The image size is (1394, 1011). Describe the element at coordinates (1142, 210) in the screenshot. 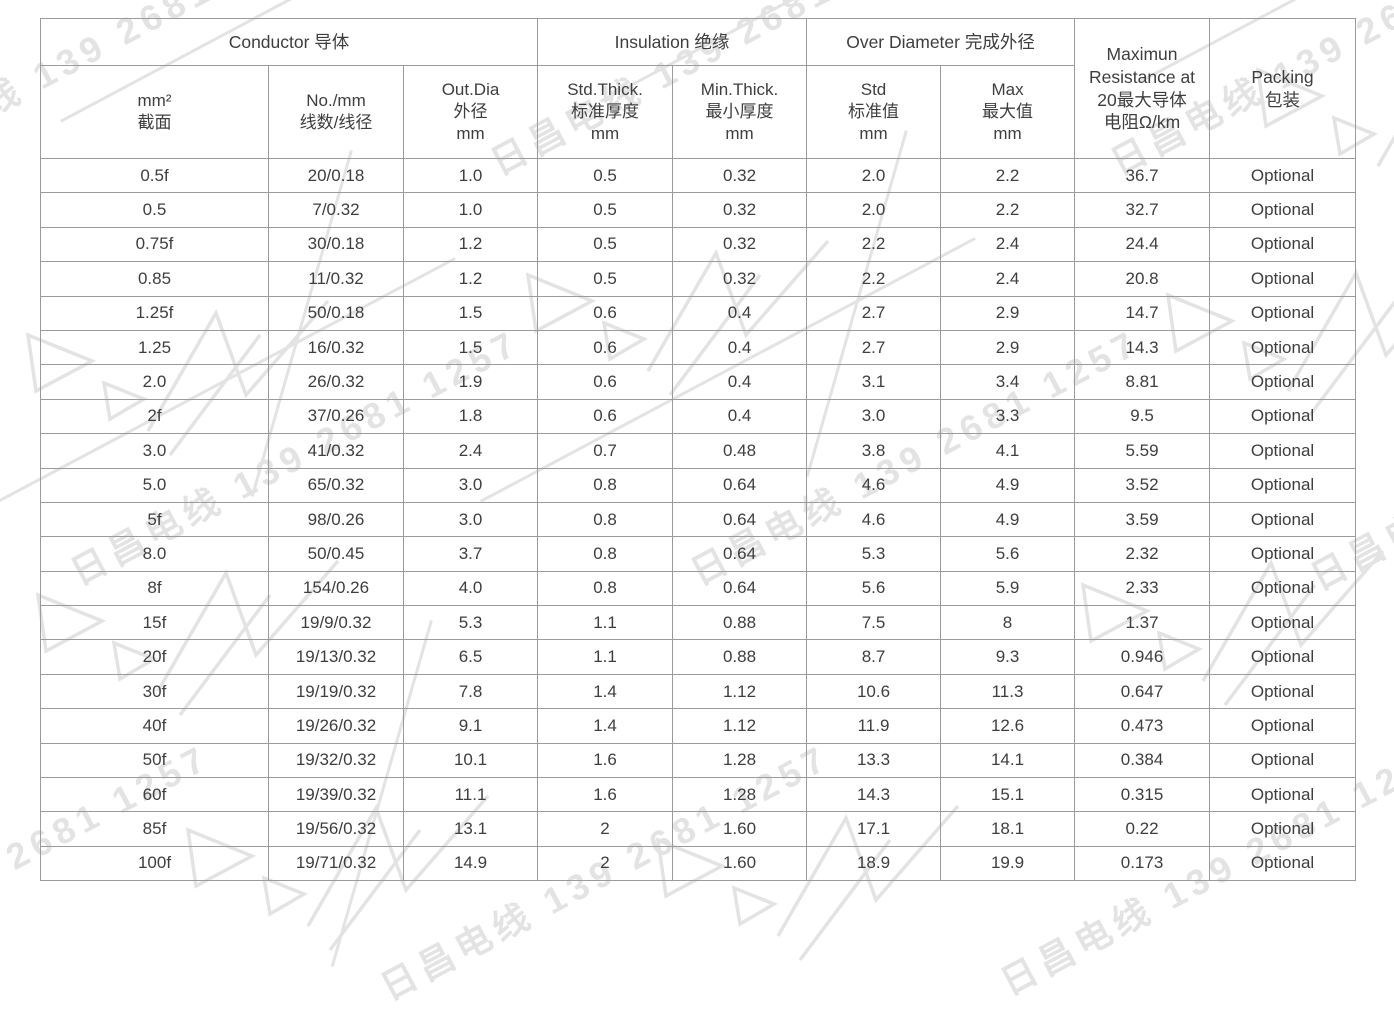

I see `table-cell: 32.7` at that location.